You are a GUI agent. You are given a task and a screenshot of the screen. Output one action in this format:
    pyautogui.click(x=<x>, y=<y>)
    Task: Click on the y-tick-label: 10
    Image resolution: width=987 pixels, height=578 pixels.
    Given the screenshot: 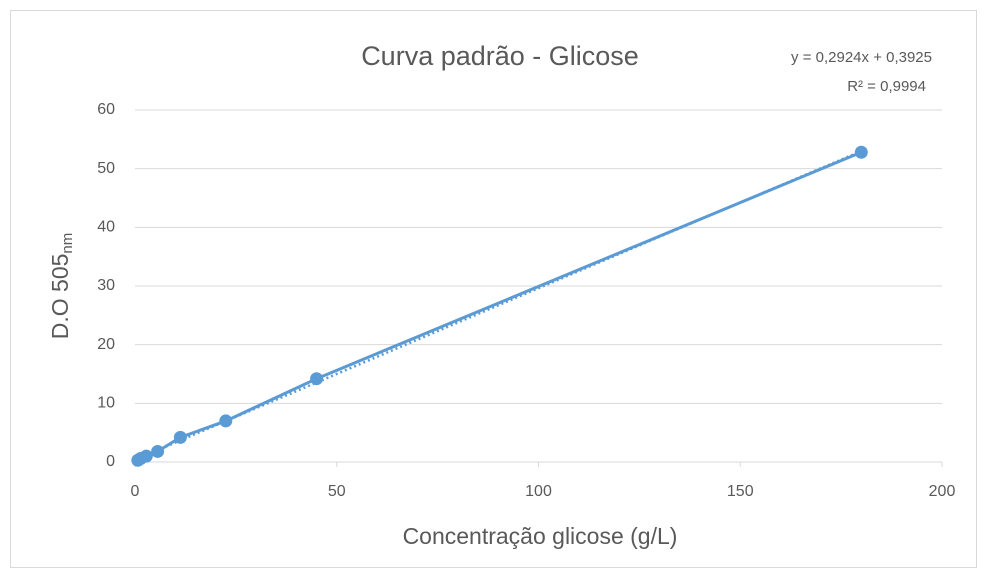 What is the action you would take?
    pyautogui.click(x=106, y=403)
    